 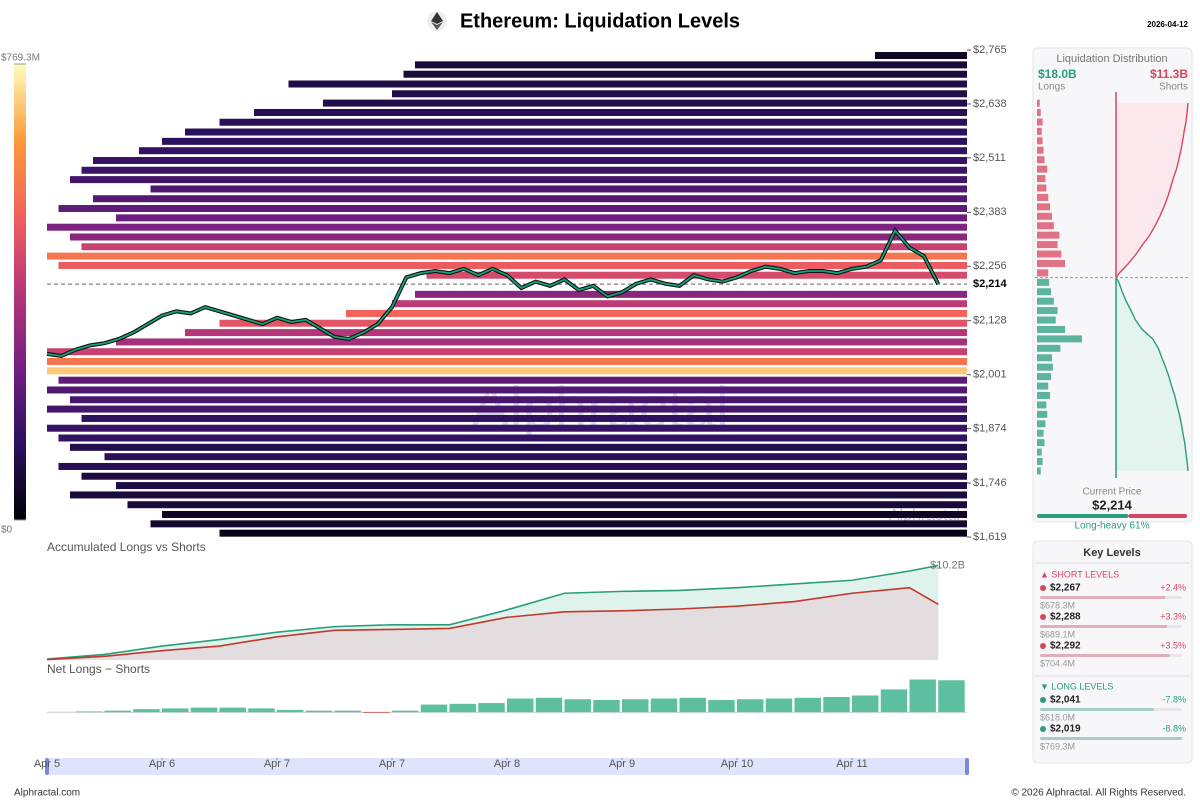 What do you see at coordinates (852, 764) in the screenshot?
I see `x-tick-label: Apr 11` at bounding box center [852, 764].